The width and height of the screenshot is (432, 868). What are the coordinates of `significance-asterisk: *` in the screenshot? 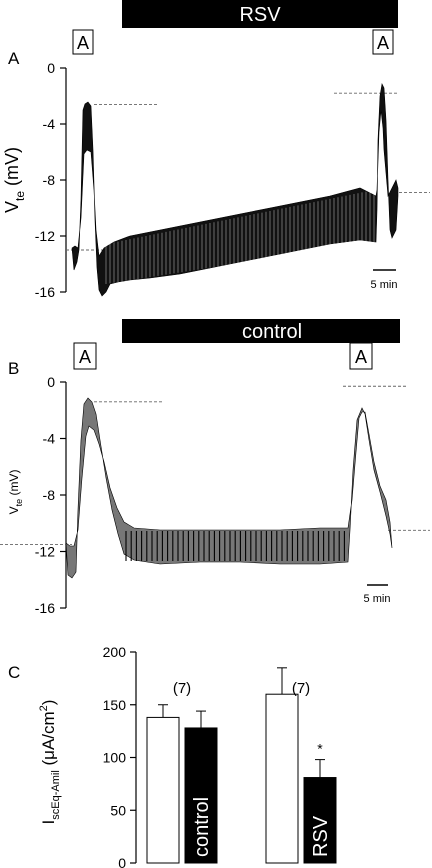 It's located at (320, 749).